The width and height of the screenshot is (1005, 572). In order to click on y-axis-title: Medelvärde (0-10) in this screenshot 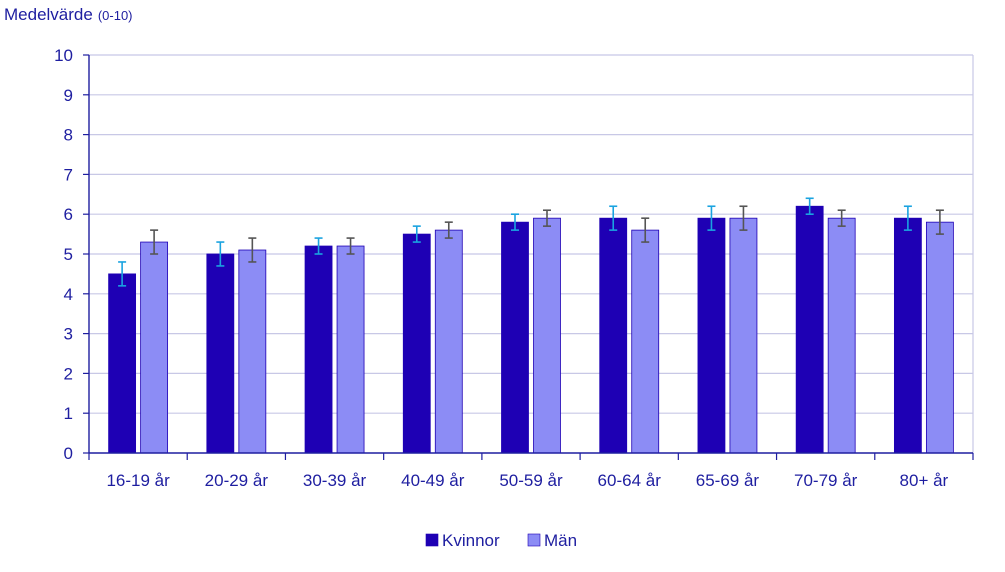, I will do `click(68, 14)`.